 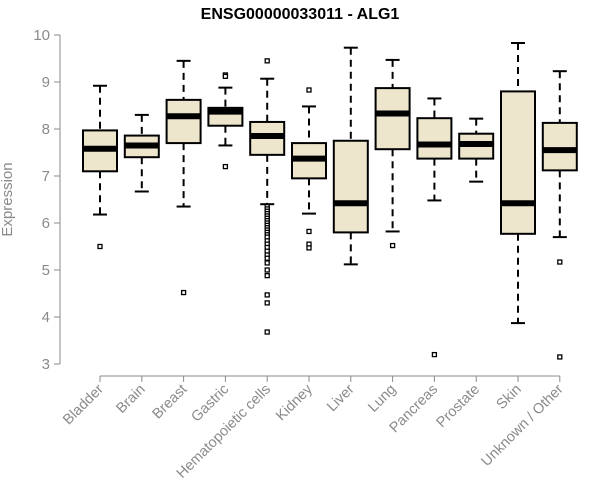 I want to click on x-tick-label: Prostate, so click(x=458, y=406).